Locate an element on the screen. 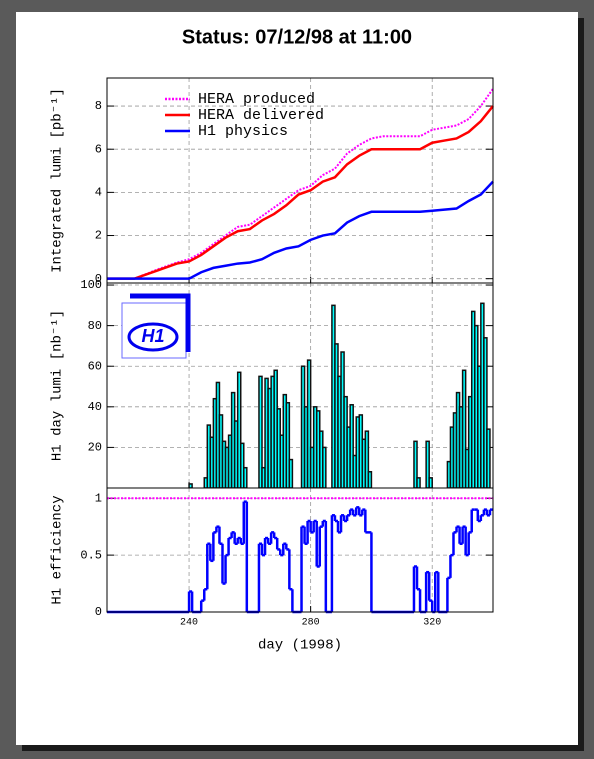 This screenshot has width=594, height=759. y-tick-label: 60 is located at coordinates (95, 366).